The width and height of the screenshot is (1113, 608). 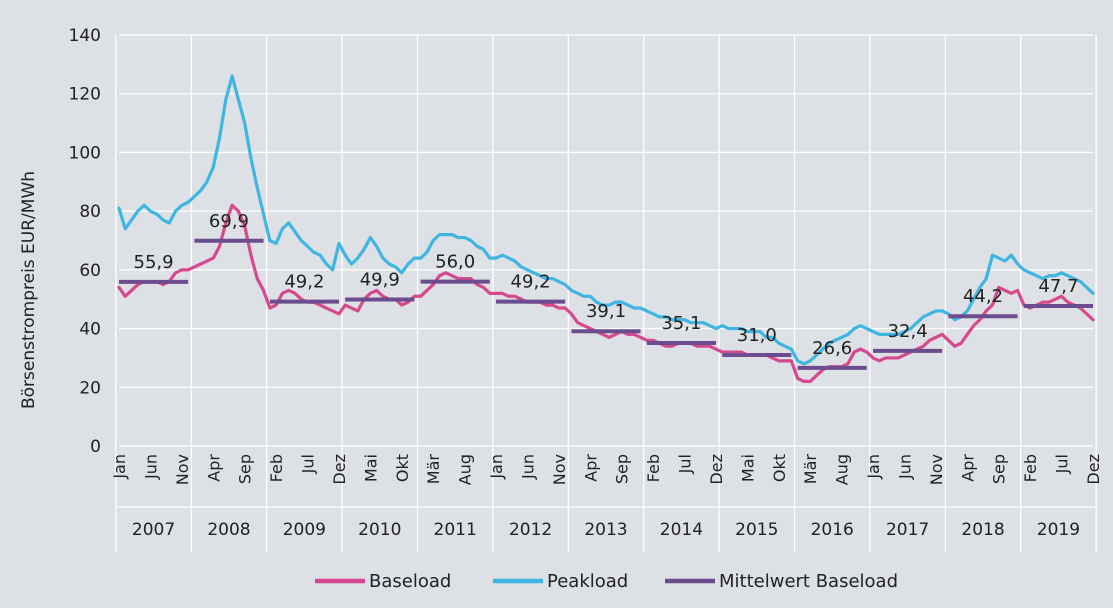 I want to click on year-label: 2010, so click(x=379, y=530).